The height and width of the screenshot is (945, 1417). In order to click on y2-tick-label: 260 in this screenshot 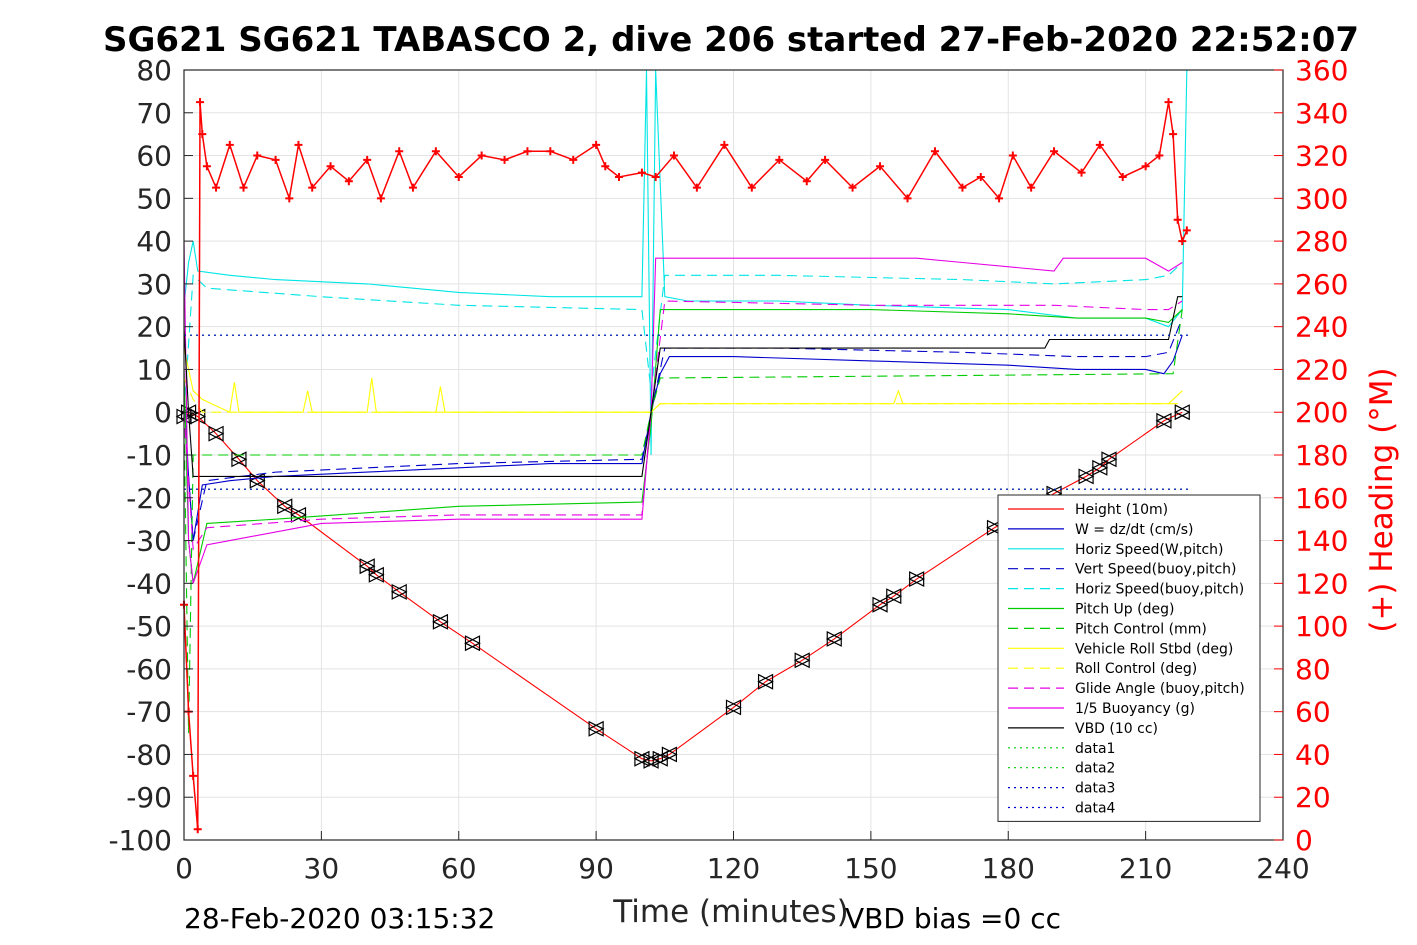, I will do `click(1321, 284)`.